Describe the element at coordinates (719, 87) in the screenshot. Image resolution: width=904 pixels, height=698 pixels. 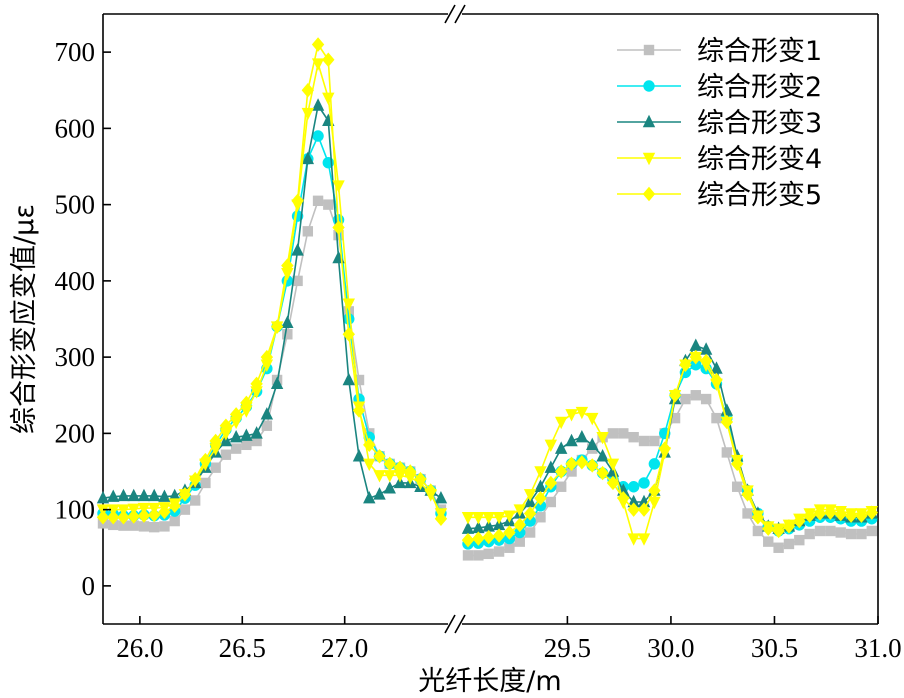
I see `legend-item-2: 综合形变2` at that location.